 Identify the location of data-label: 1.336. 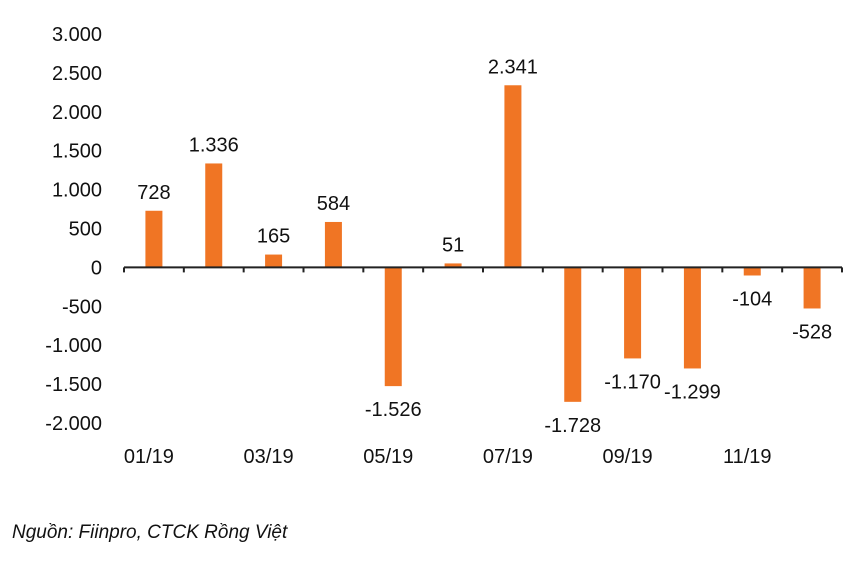
(214, 145).